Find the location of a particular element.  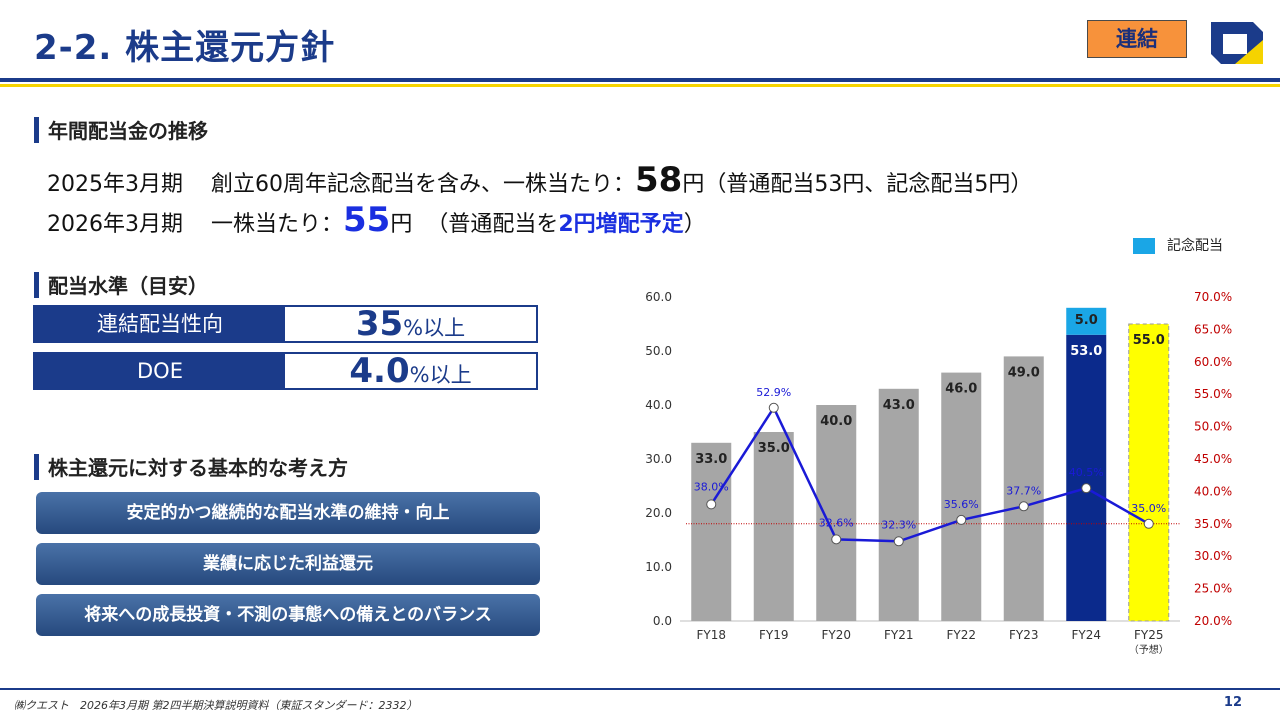

chart-legend: 記念配当 is located at coordinates (1178, 245).